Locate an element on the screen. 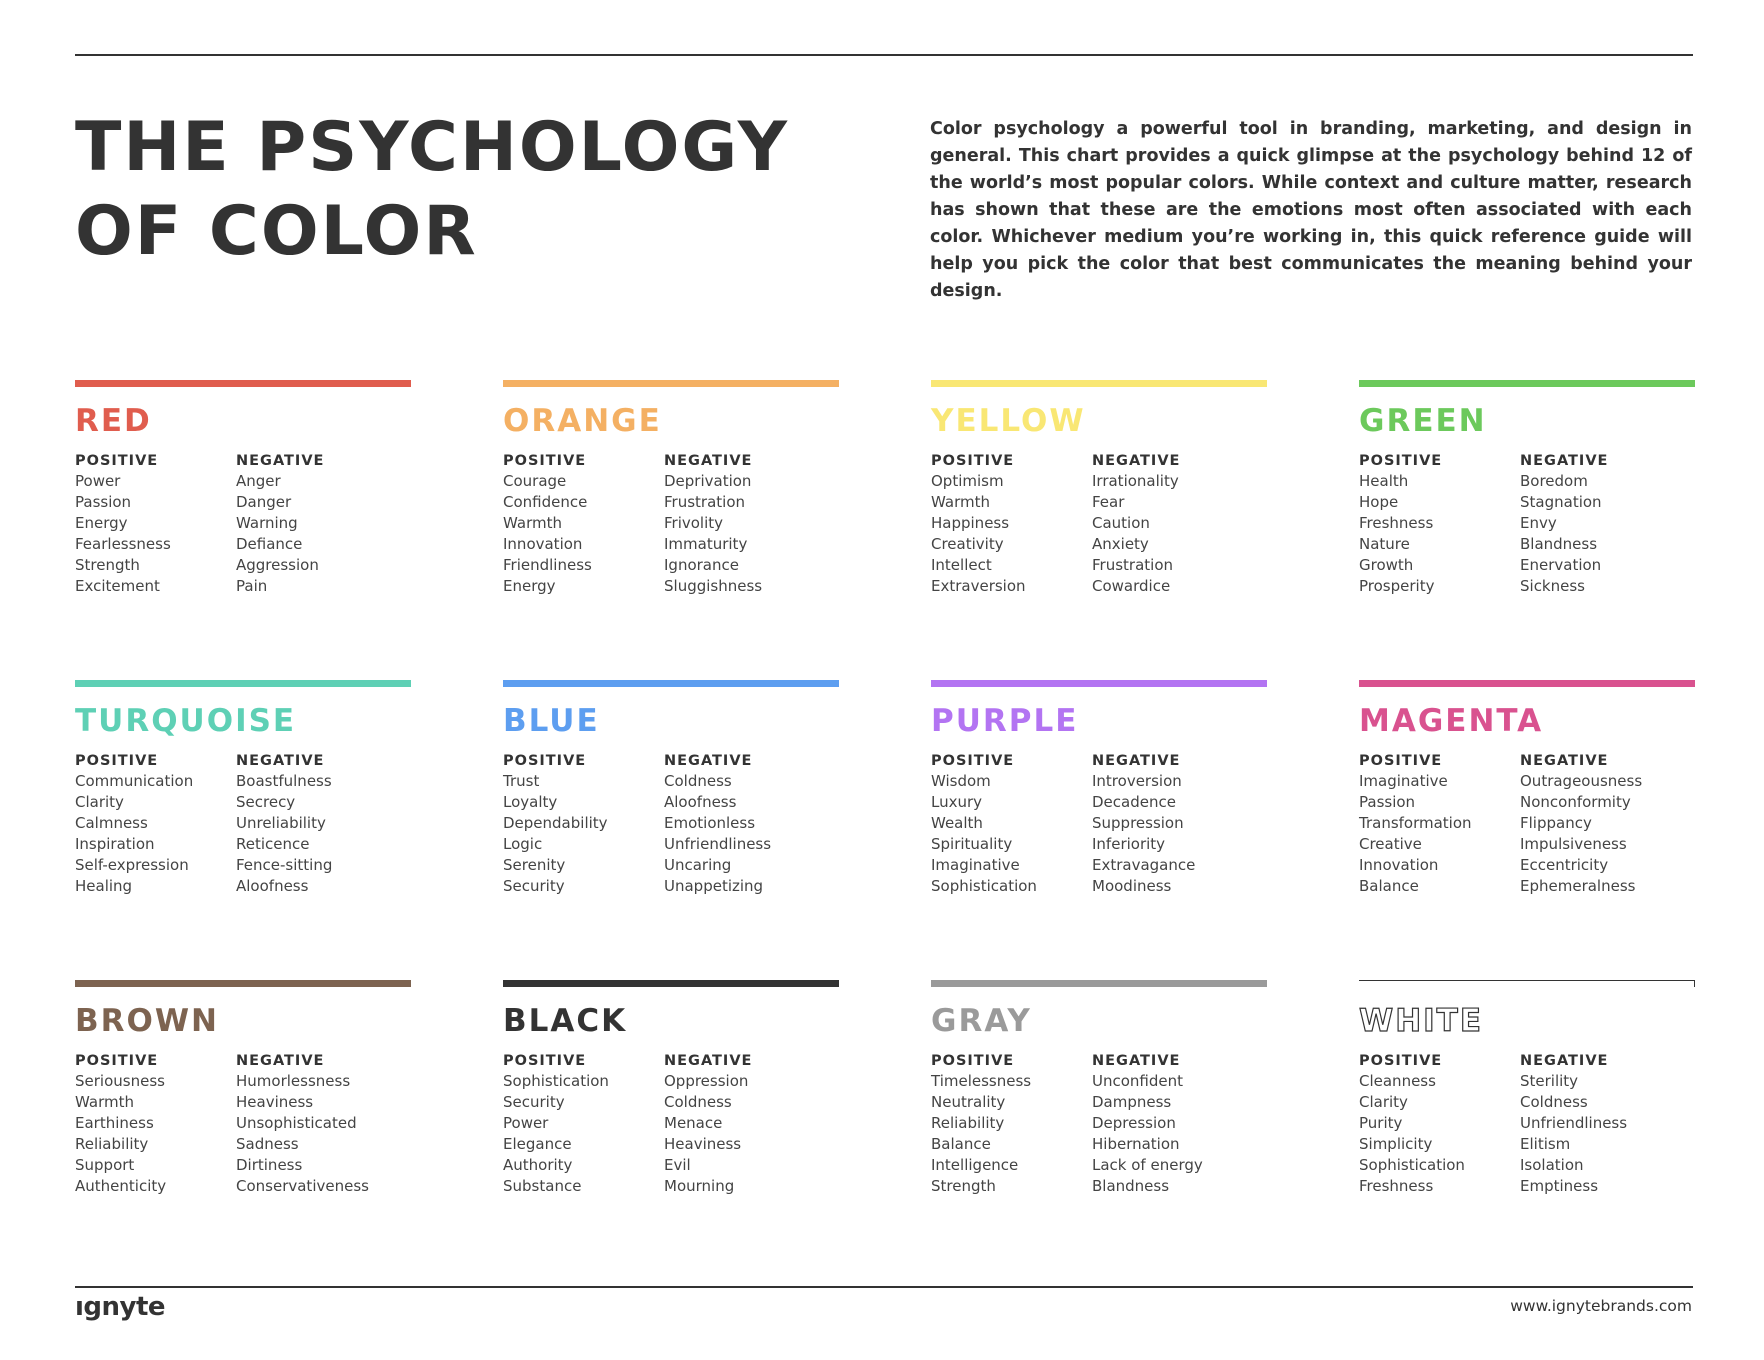 The width and height of the screenshot is (1764, 1360). trait-item: Optimism is located at coordinates (967, 481).